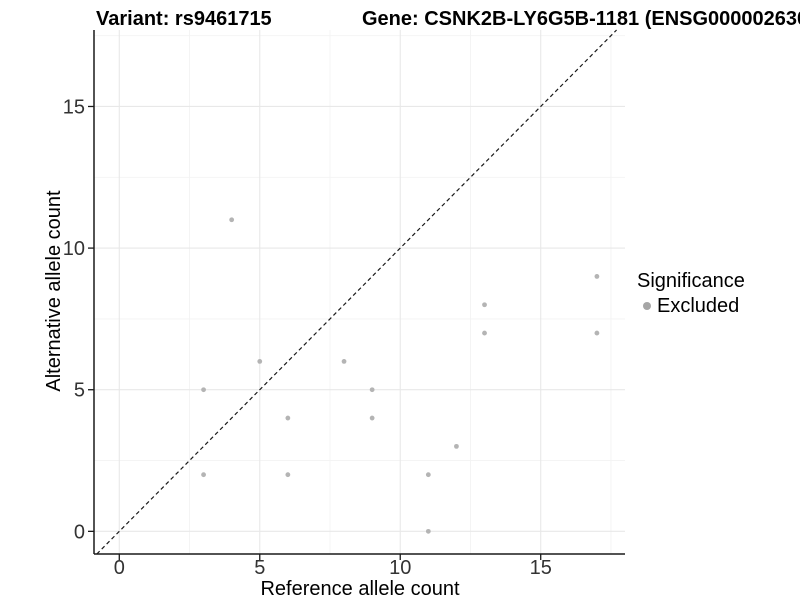 This screenshot has height=600, width=800. Describe the element at coordinates (54, 291) in the screenshot. I see `y-axis-title: Alternative allele count` at that location.